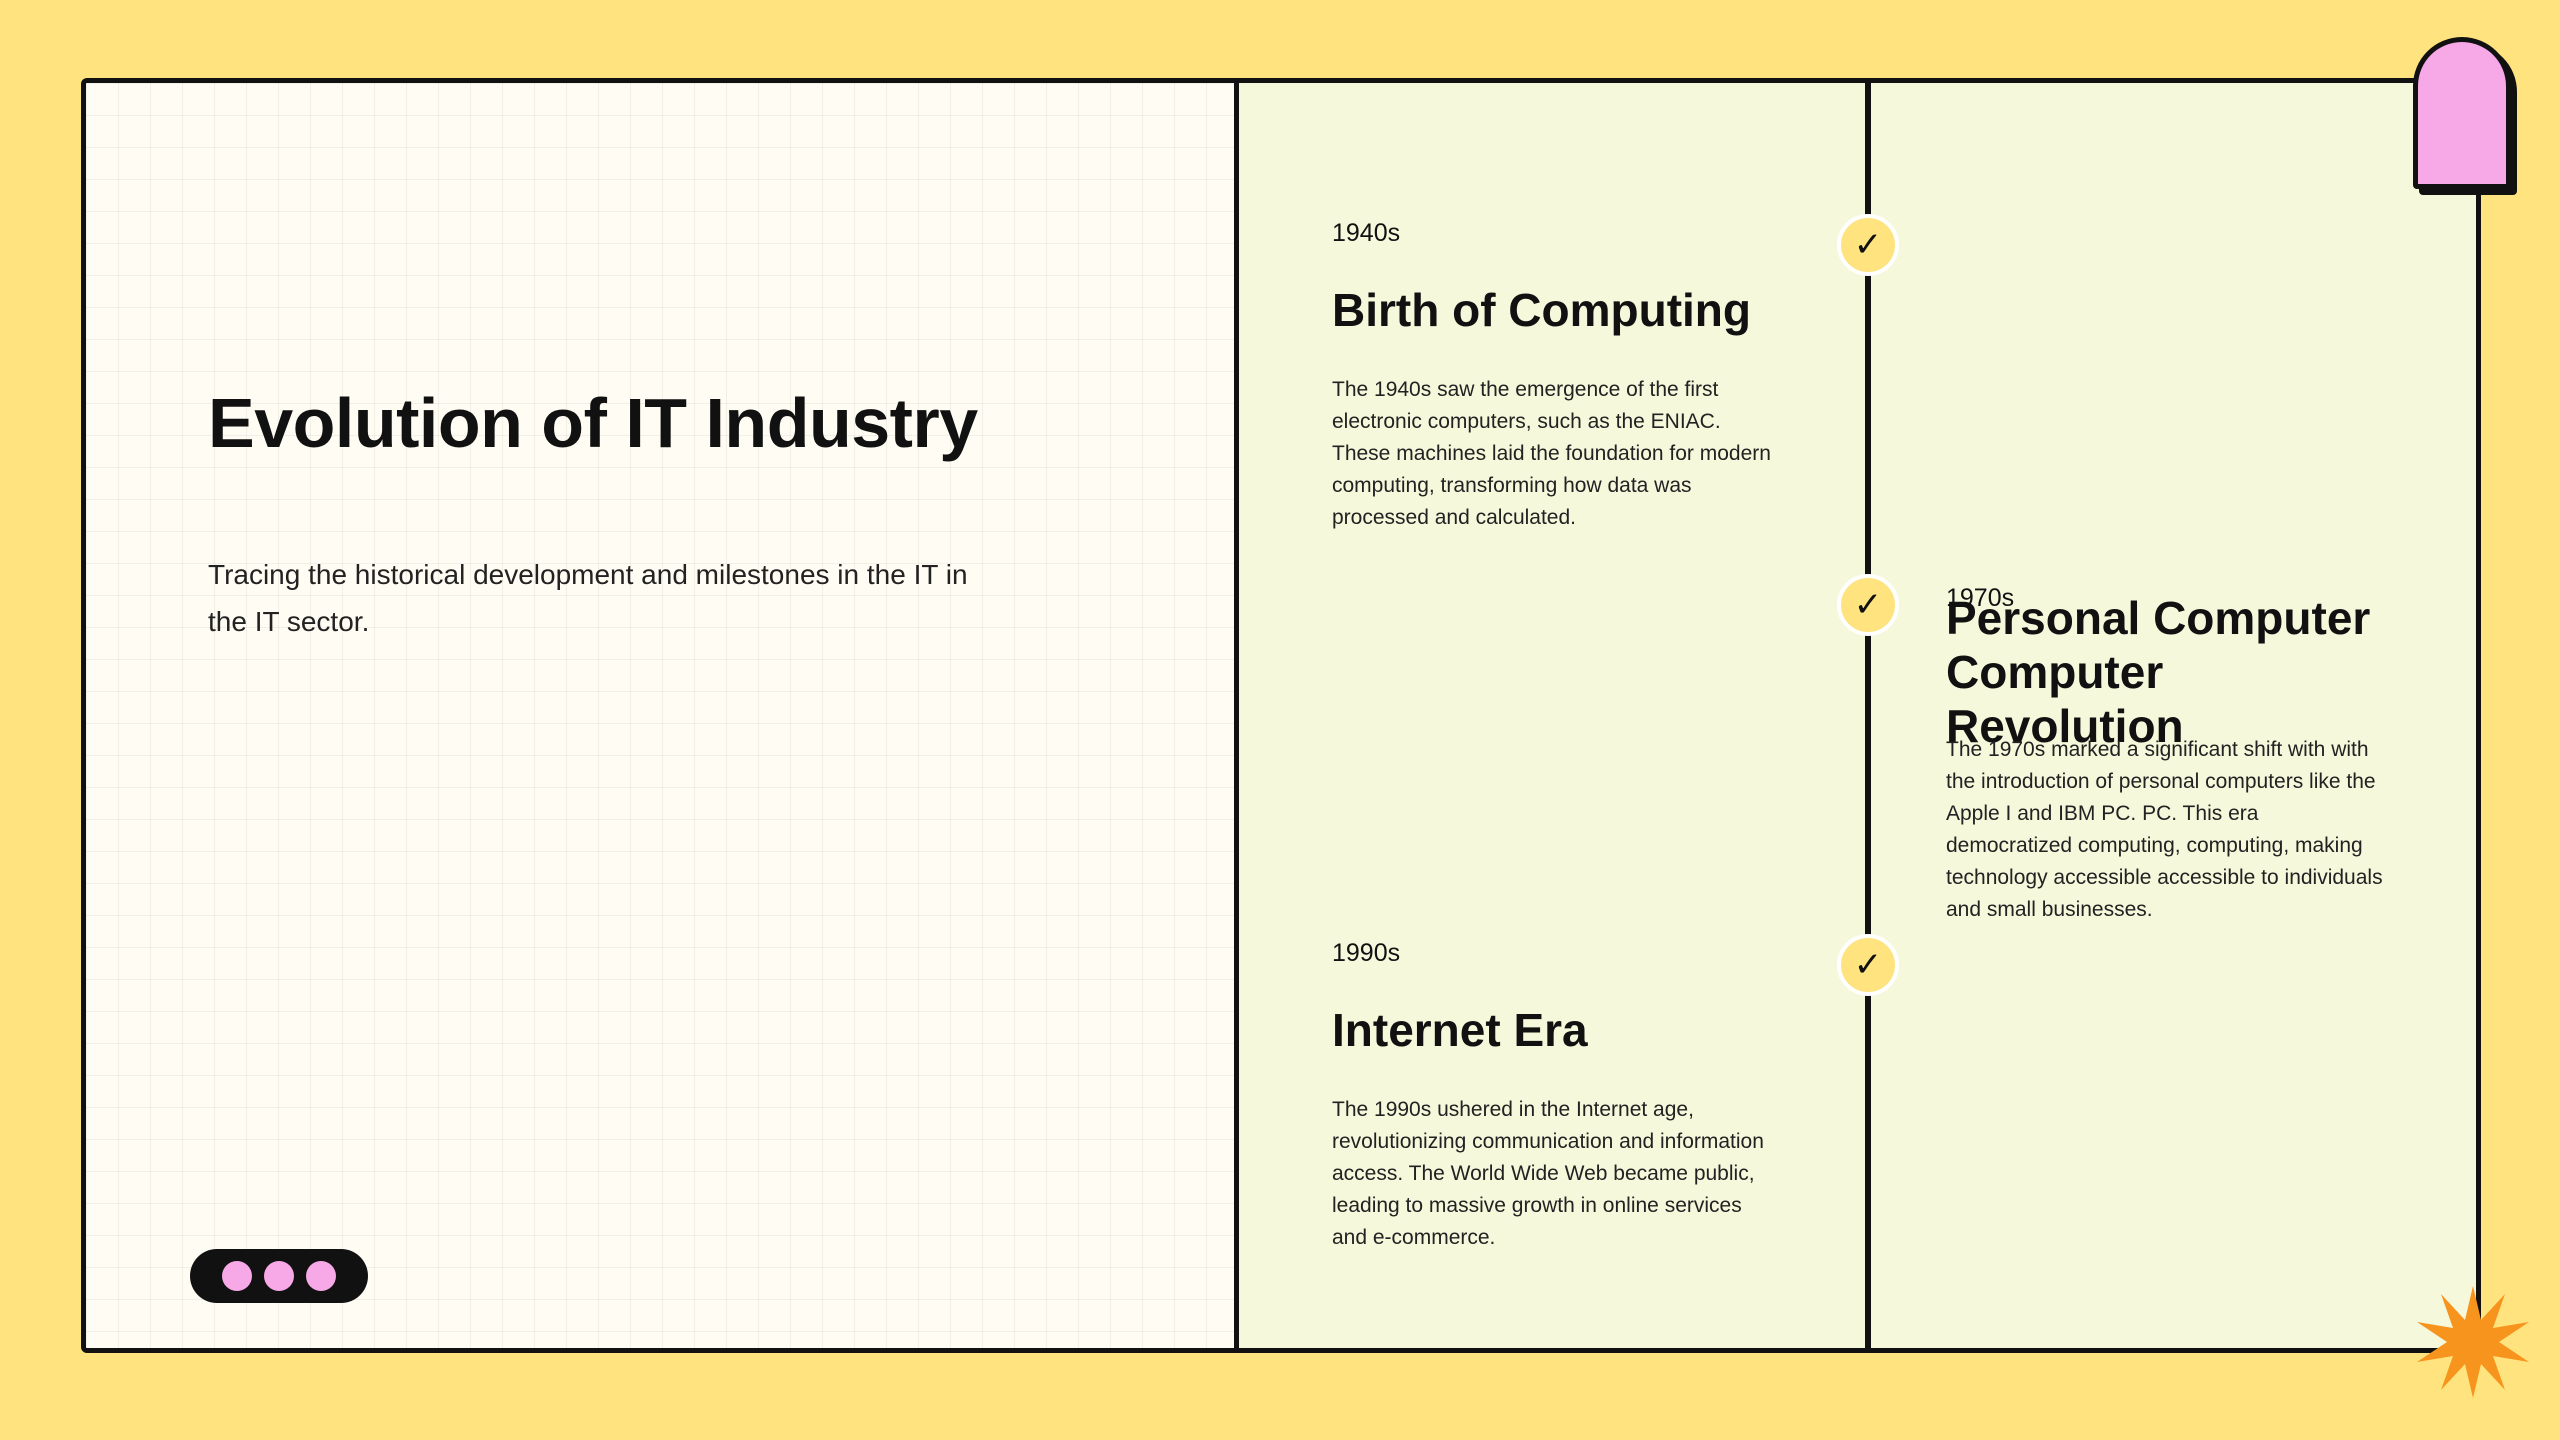 This screenshot has width=2560, height=1440. What do you see at coordinates (1980, 598) in the screenshot?
I see `timeline-year: 1970s` at bounding box center [1980, 598].